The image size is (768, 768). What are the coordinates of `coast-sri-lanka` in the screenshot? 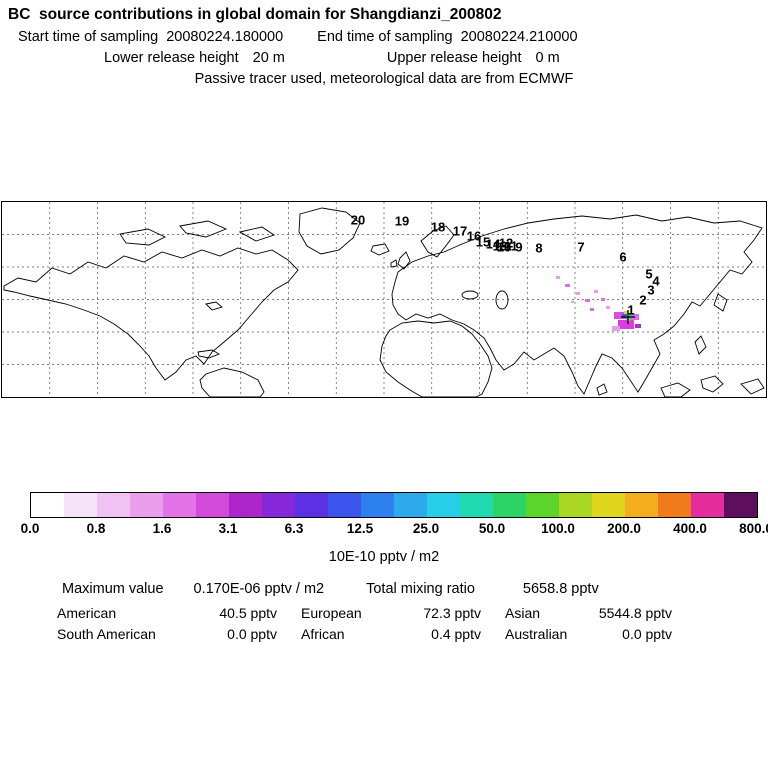 It's located at (602, 389).